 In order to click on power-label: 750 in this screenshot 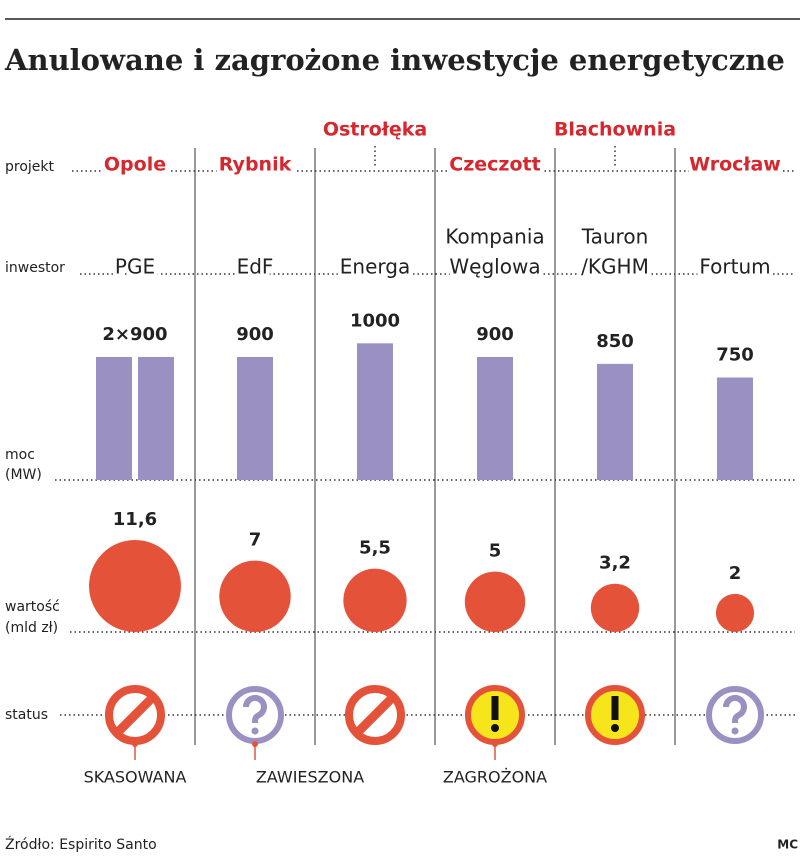, I will do `click(735, 355)`.